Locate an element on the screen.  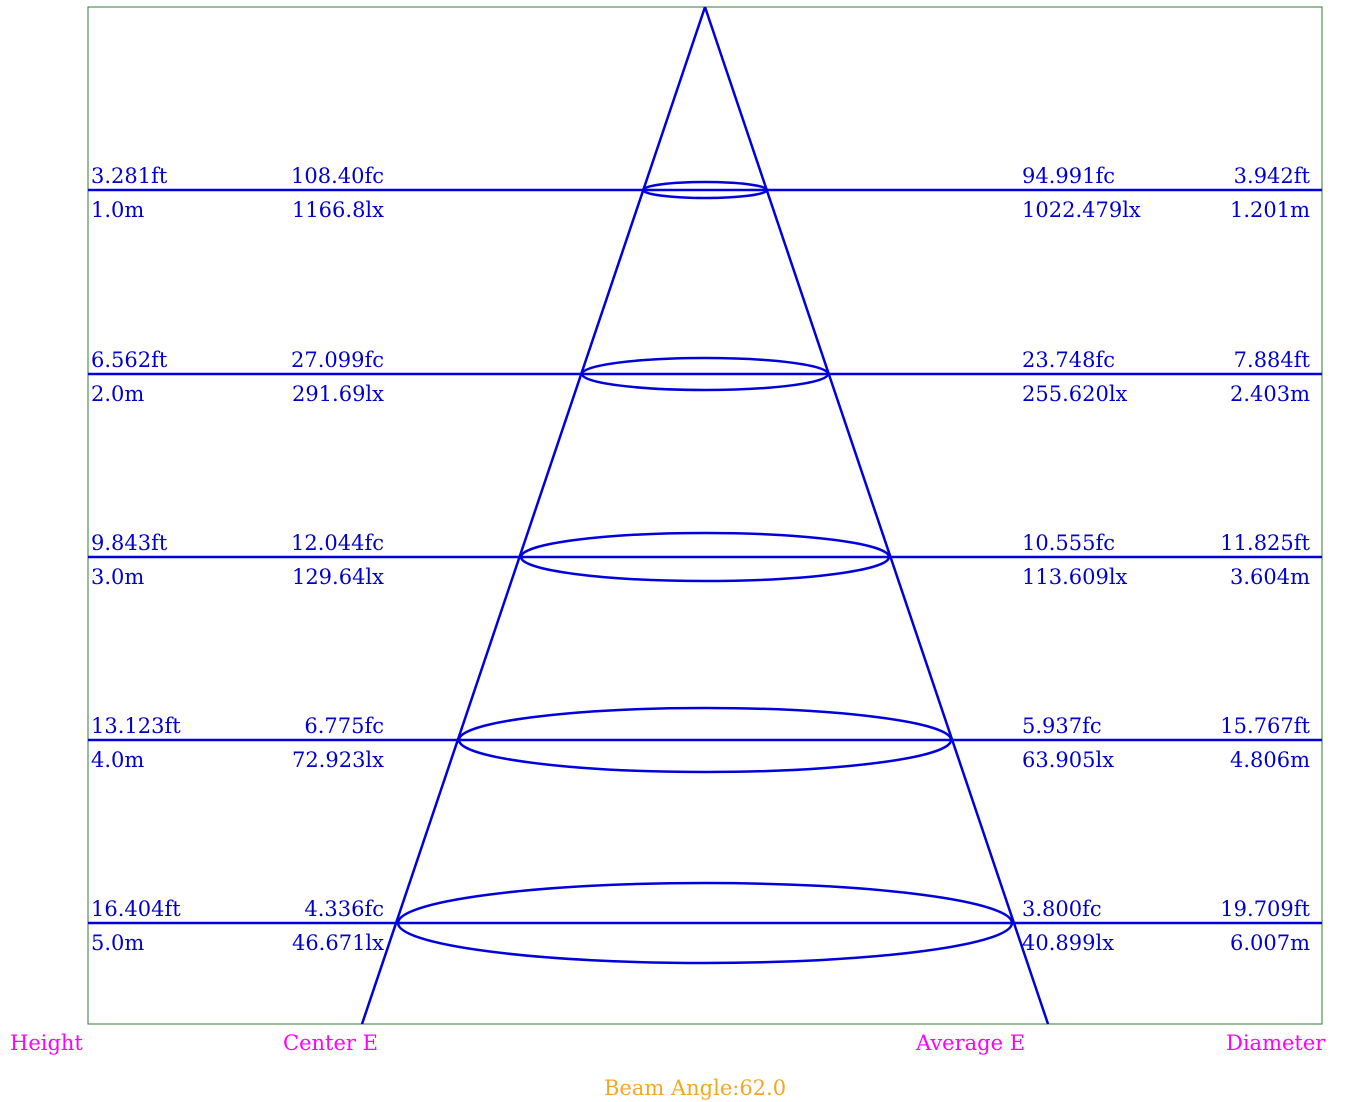
average-fc-label: 10.555fc is located at coordinates (1068, 543).